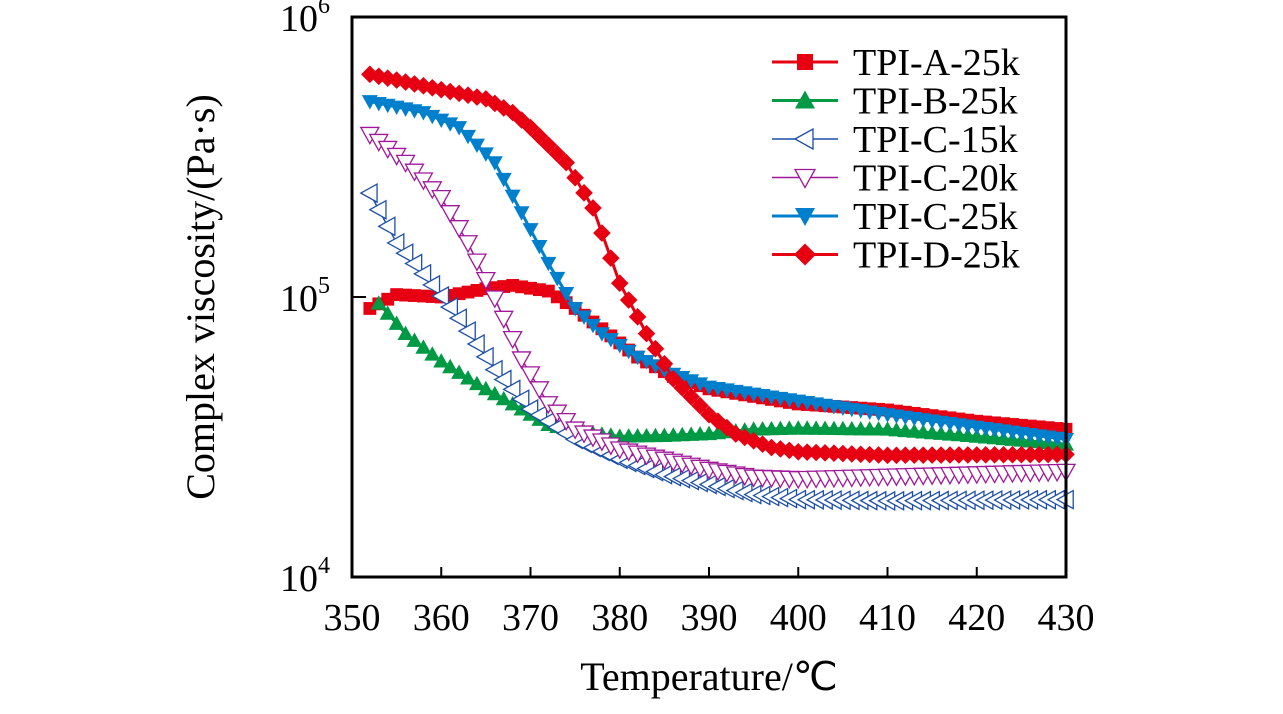 This screenshot has width=1283, height=714. I want to click on legend-label: TPI-C-15k, so click(935, 140).